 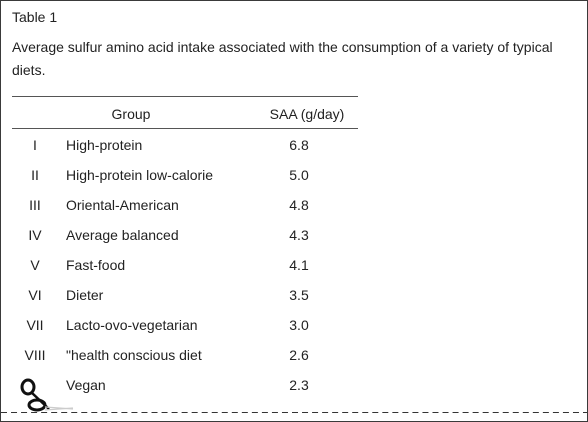 I want to click on row-group: "health conscious diet, so click(x=134, y=355).